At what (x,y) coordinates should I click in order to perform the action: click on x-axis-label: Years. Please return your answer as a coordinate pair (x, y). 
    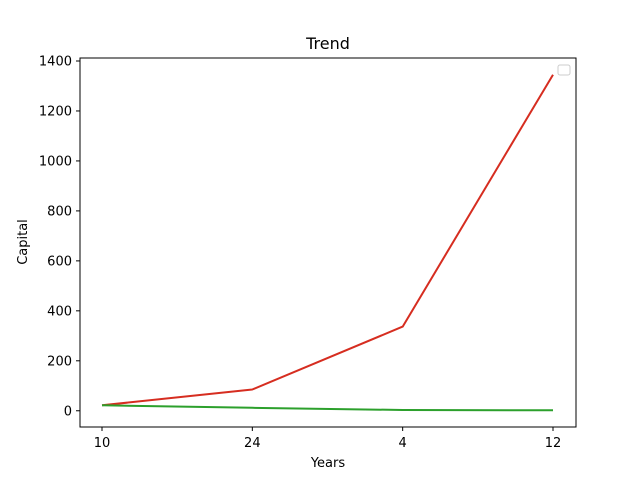
    Looking at the image, I should click on (328, 463).